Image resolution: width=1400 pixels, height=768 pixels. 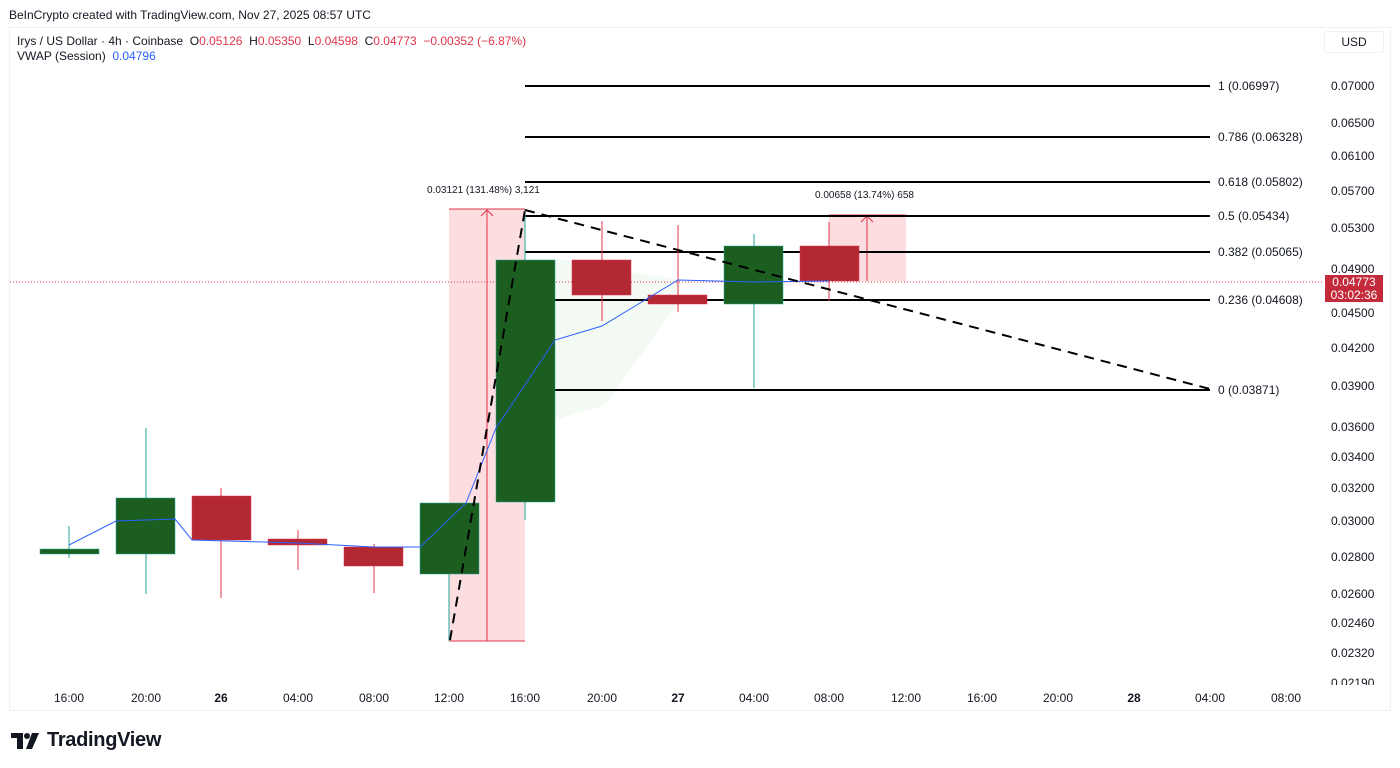 I want to click on low-value: 0.04598, so click(x=336, y=41).